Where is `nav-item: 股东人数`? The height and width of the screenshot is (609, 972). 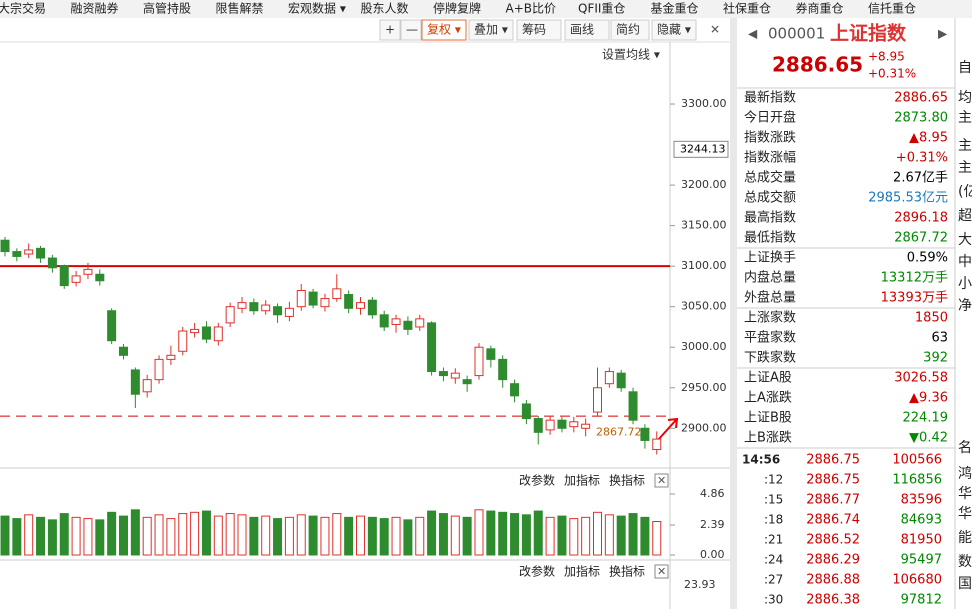 nav-item: 股东人数 is located at coordinates (385, 8).